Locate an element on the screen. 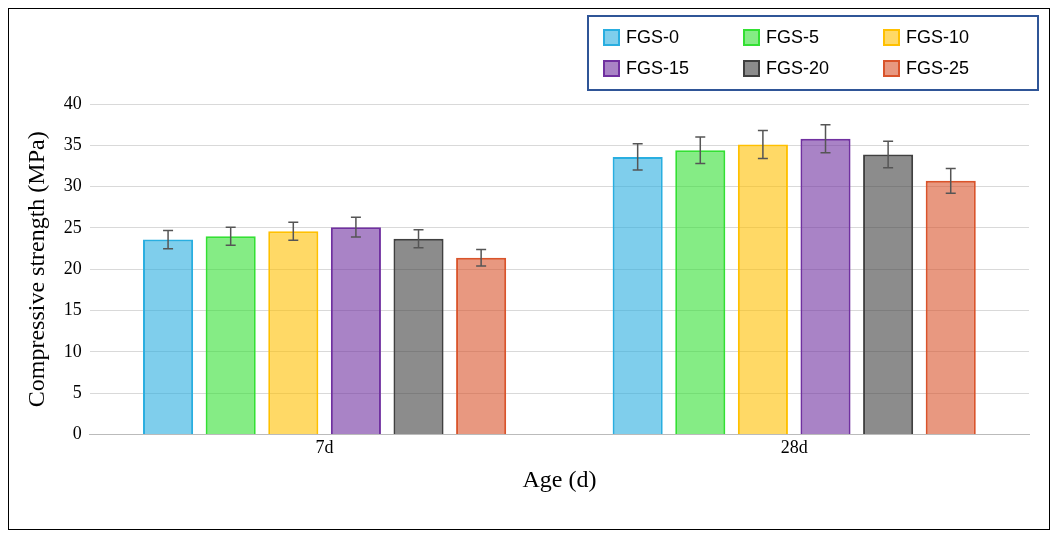  y-tick-label: 15 is located at coordinates (72, 309).